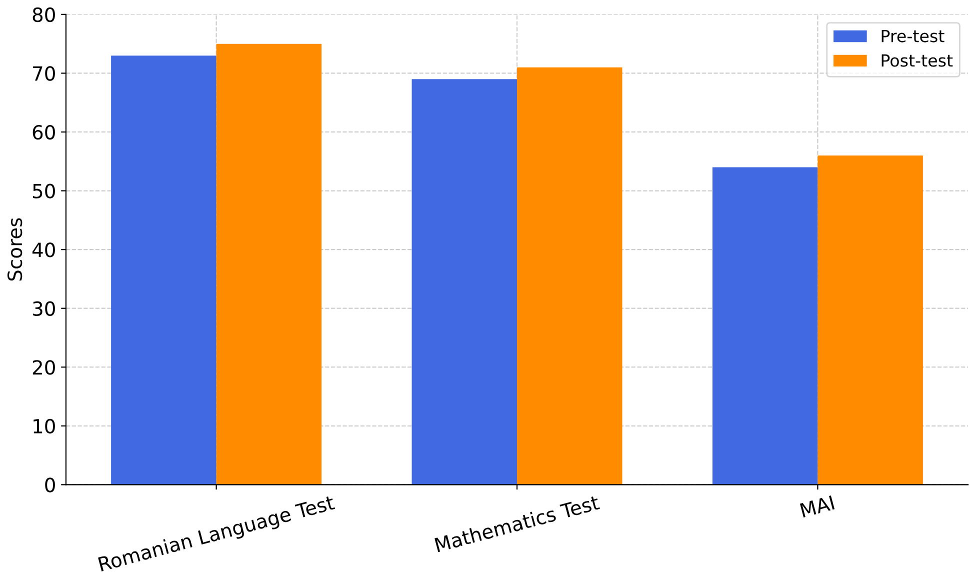 Image resolution: width=970 pixels, height=577 pixels. I want to click on x-tick-label: MAI, so click(817, 506).